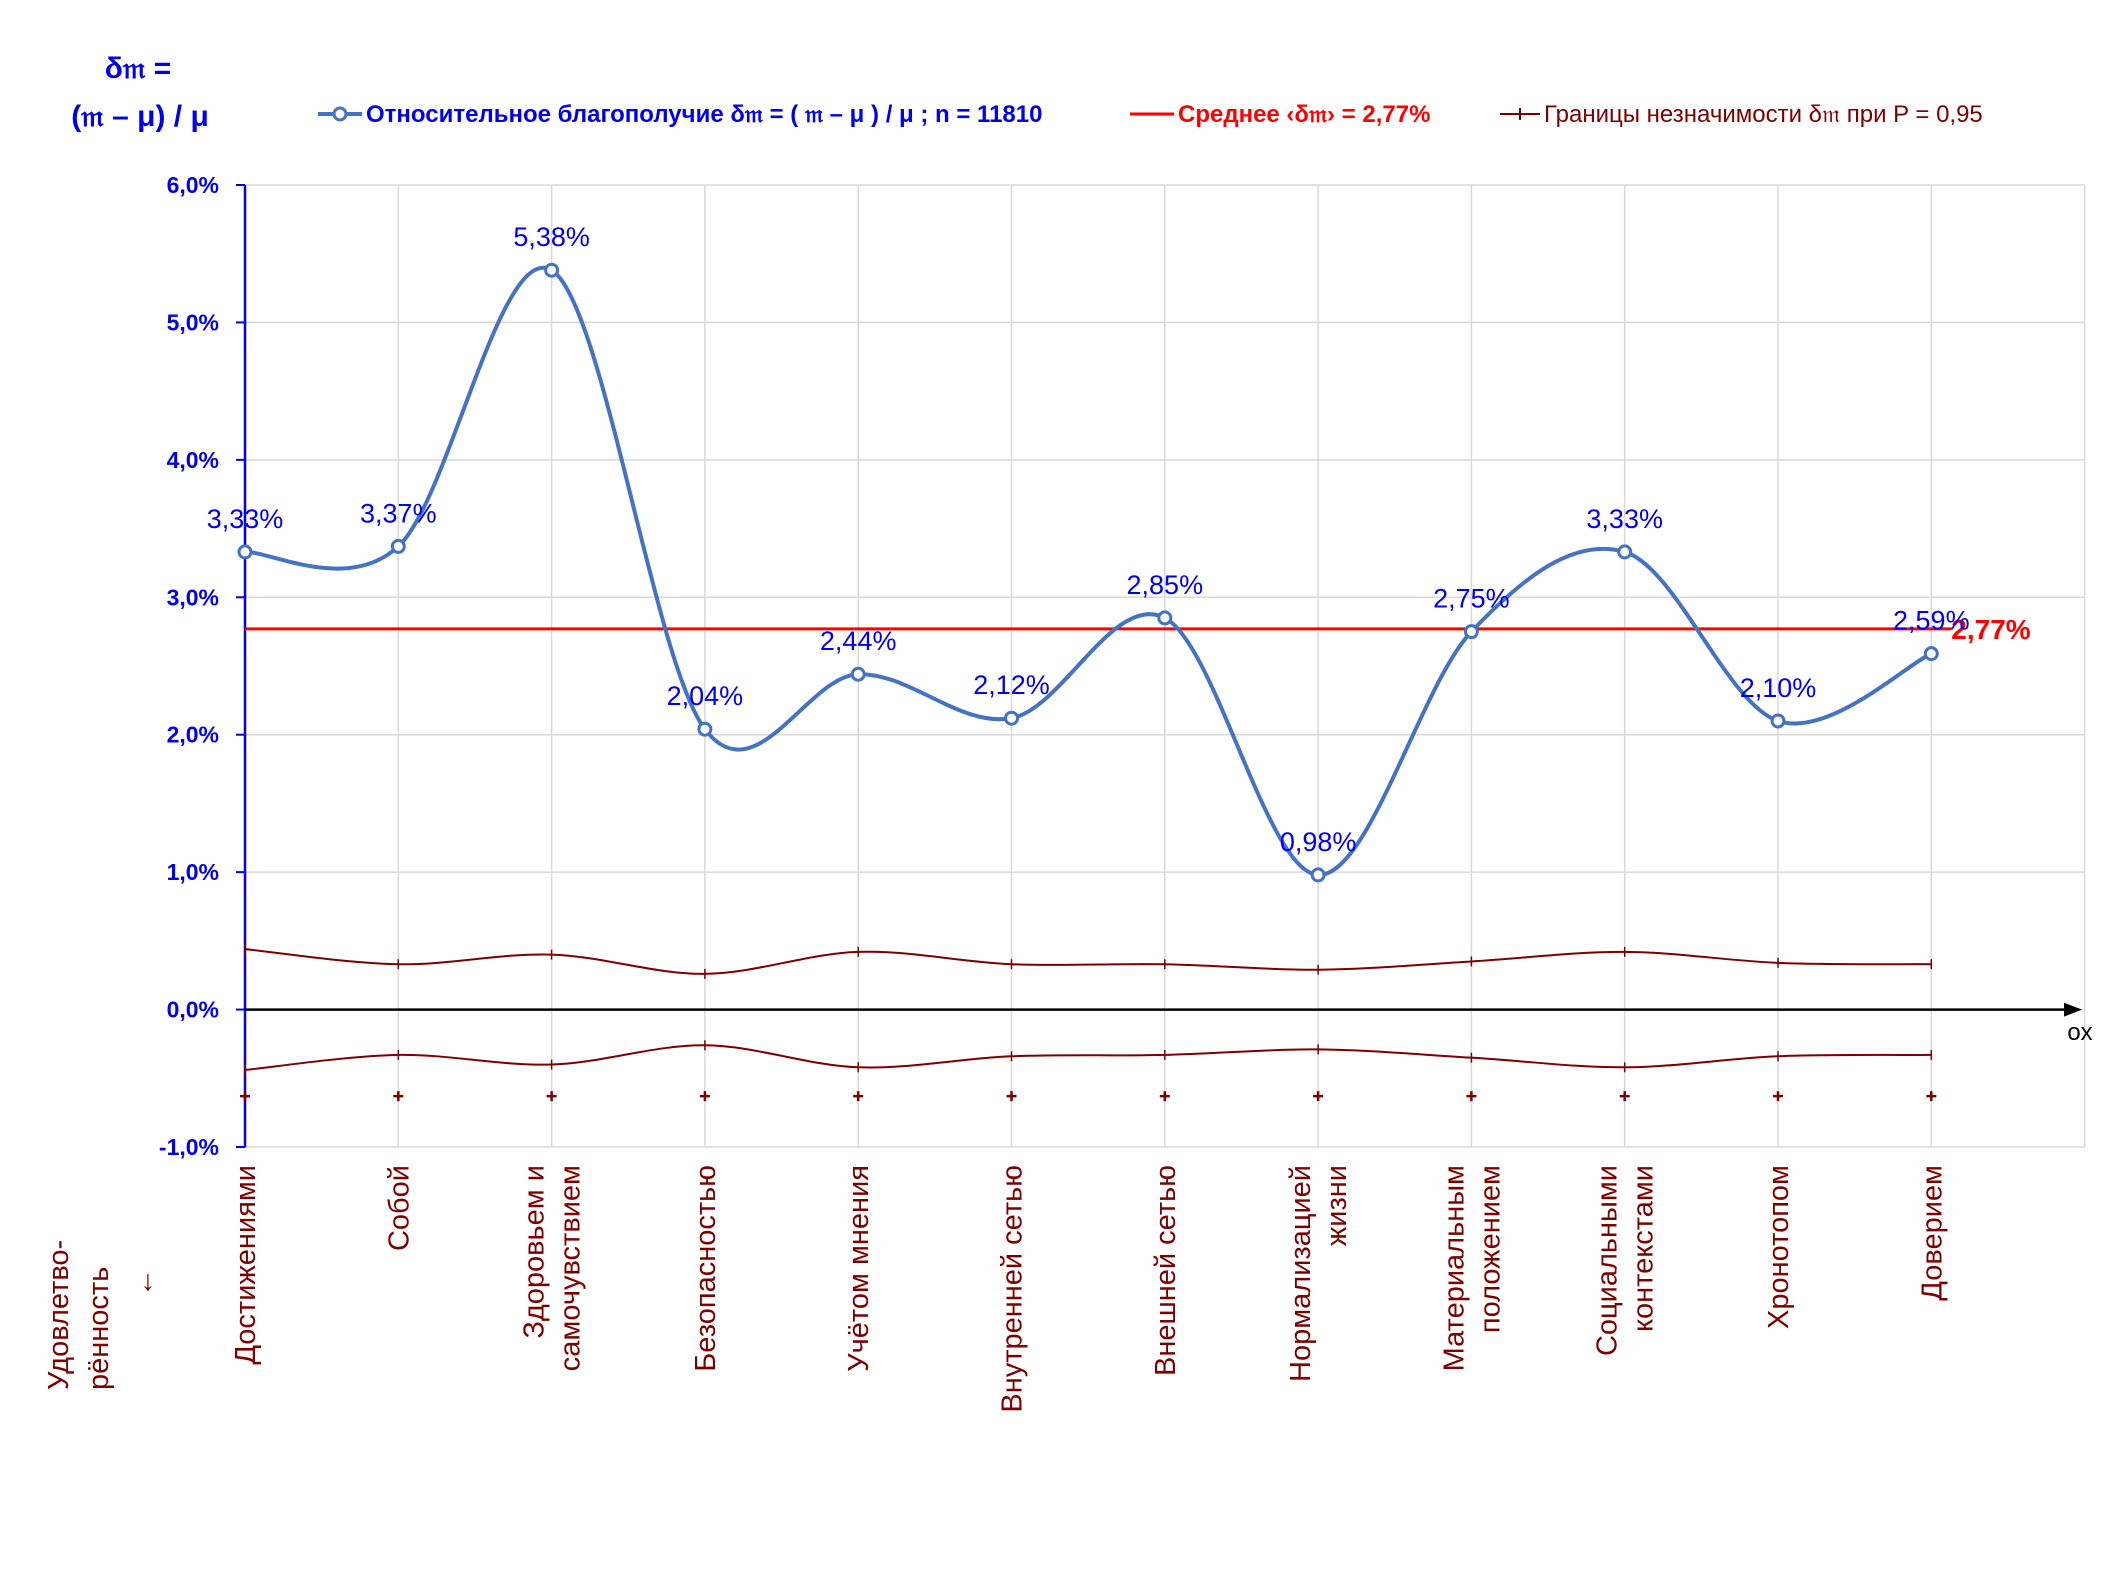  Describe the element at coordinates (140, 116) in the screenshot. I see `y-axis-title-line2: (𝔪 – μ) / μ` at that location.